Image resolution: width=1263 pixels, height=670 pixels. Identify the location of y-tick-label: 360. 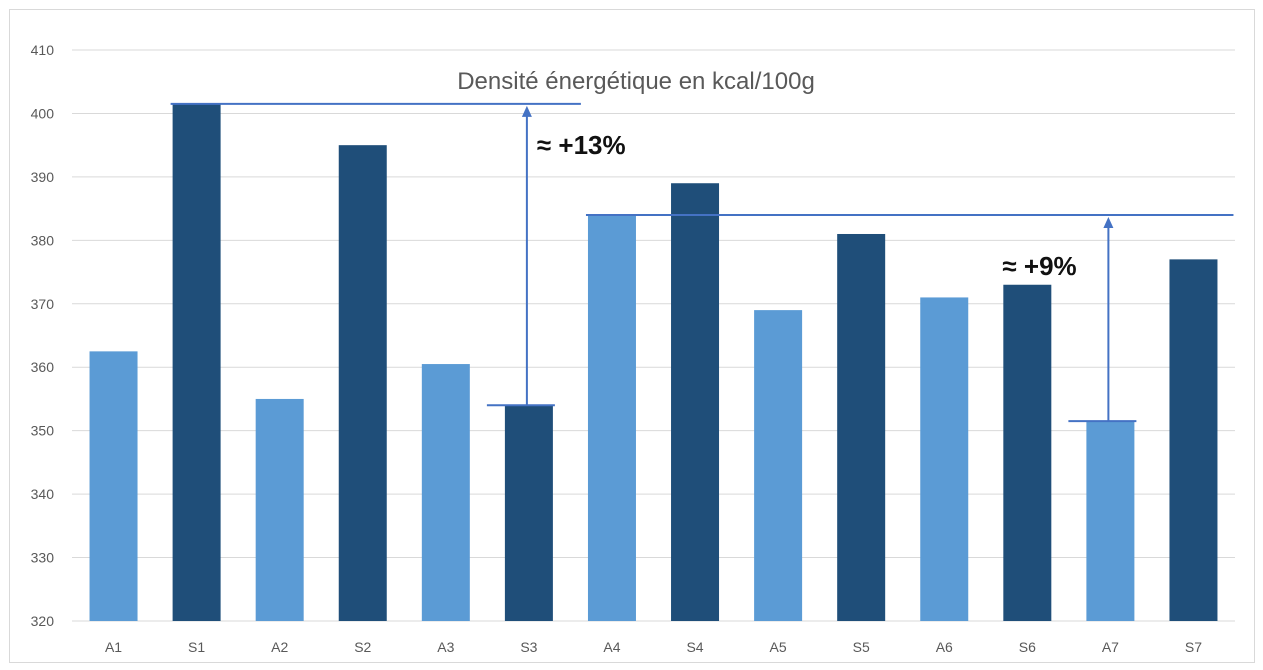
(43, 367).